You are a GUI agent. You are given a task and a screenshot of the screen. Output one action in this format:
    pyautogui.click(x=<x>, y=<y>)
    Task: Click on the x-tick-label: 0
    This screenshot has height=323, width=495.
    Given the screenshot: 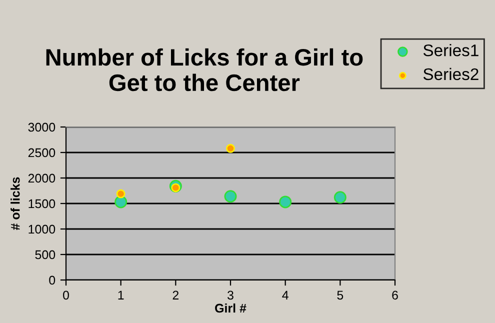 What is the action you would take?
    pyautogui.click(x=66, y=295)
    